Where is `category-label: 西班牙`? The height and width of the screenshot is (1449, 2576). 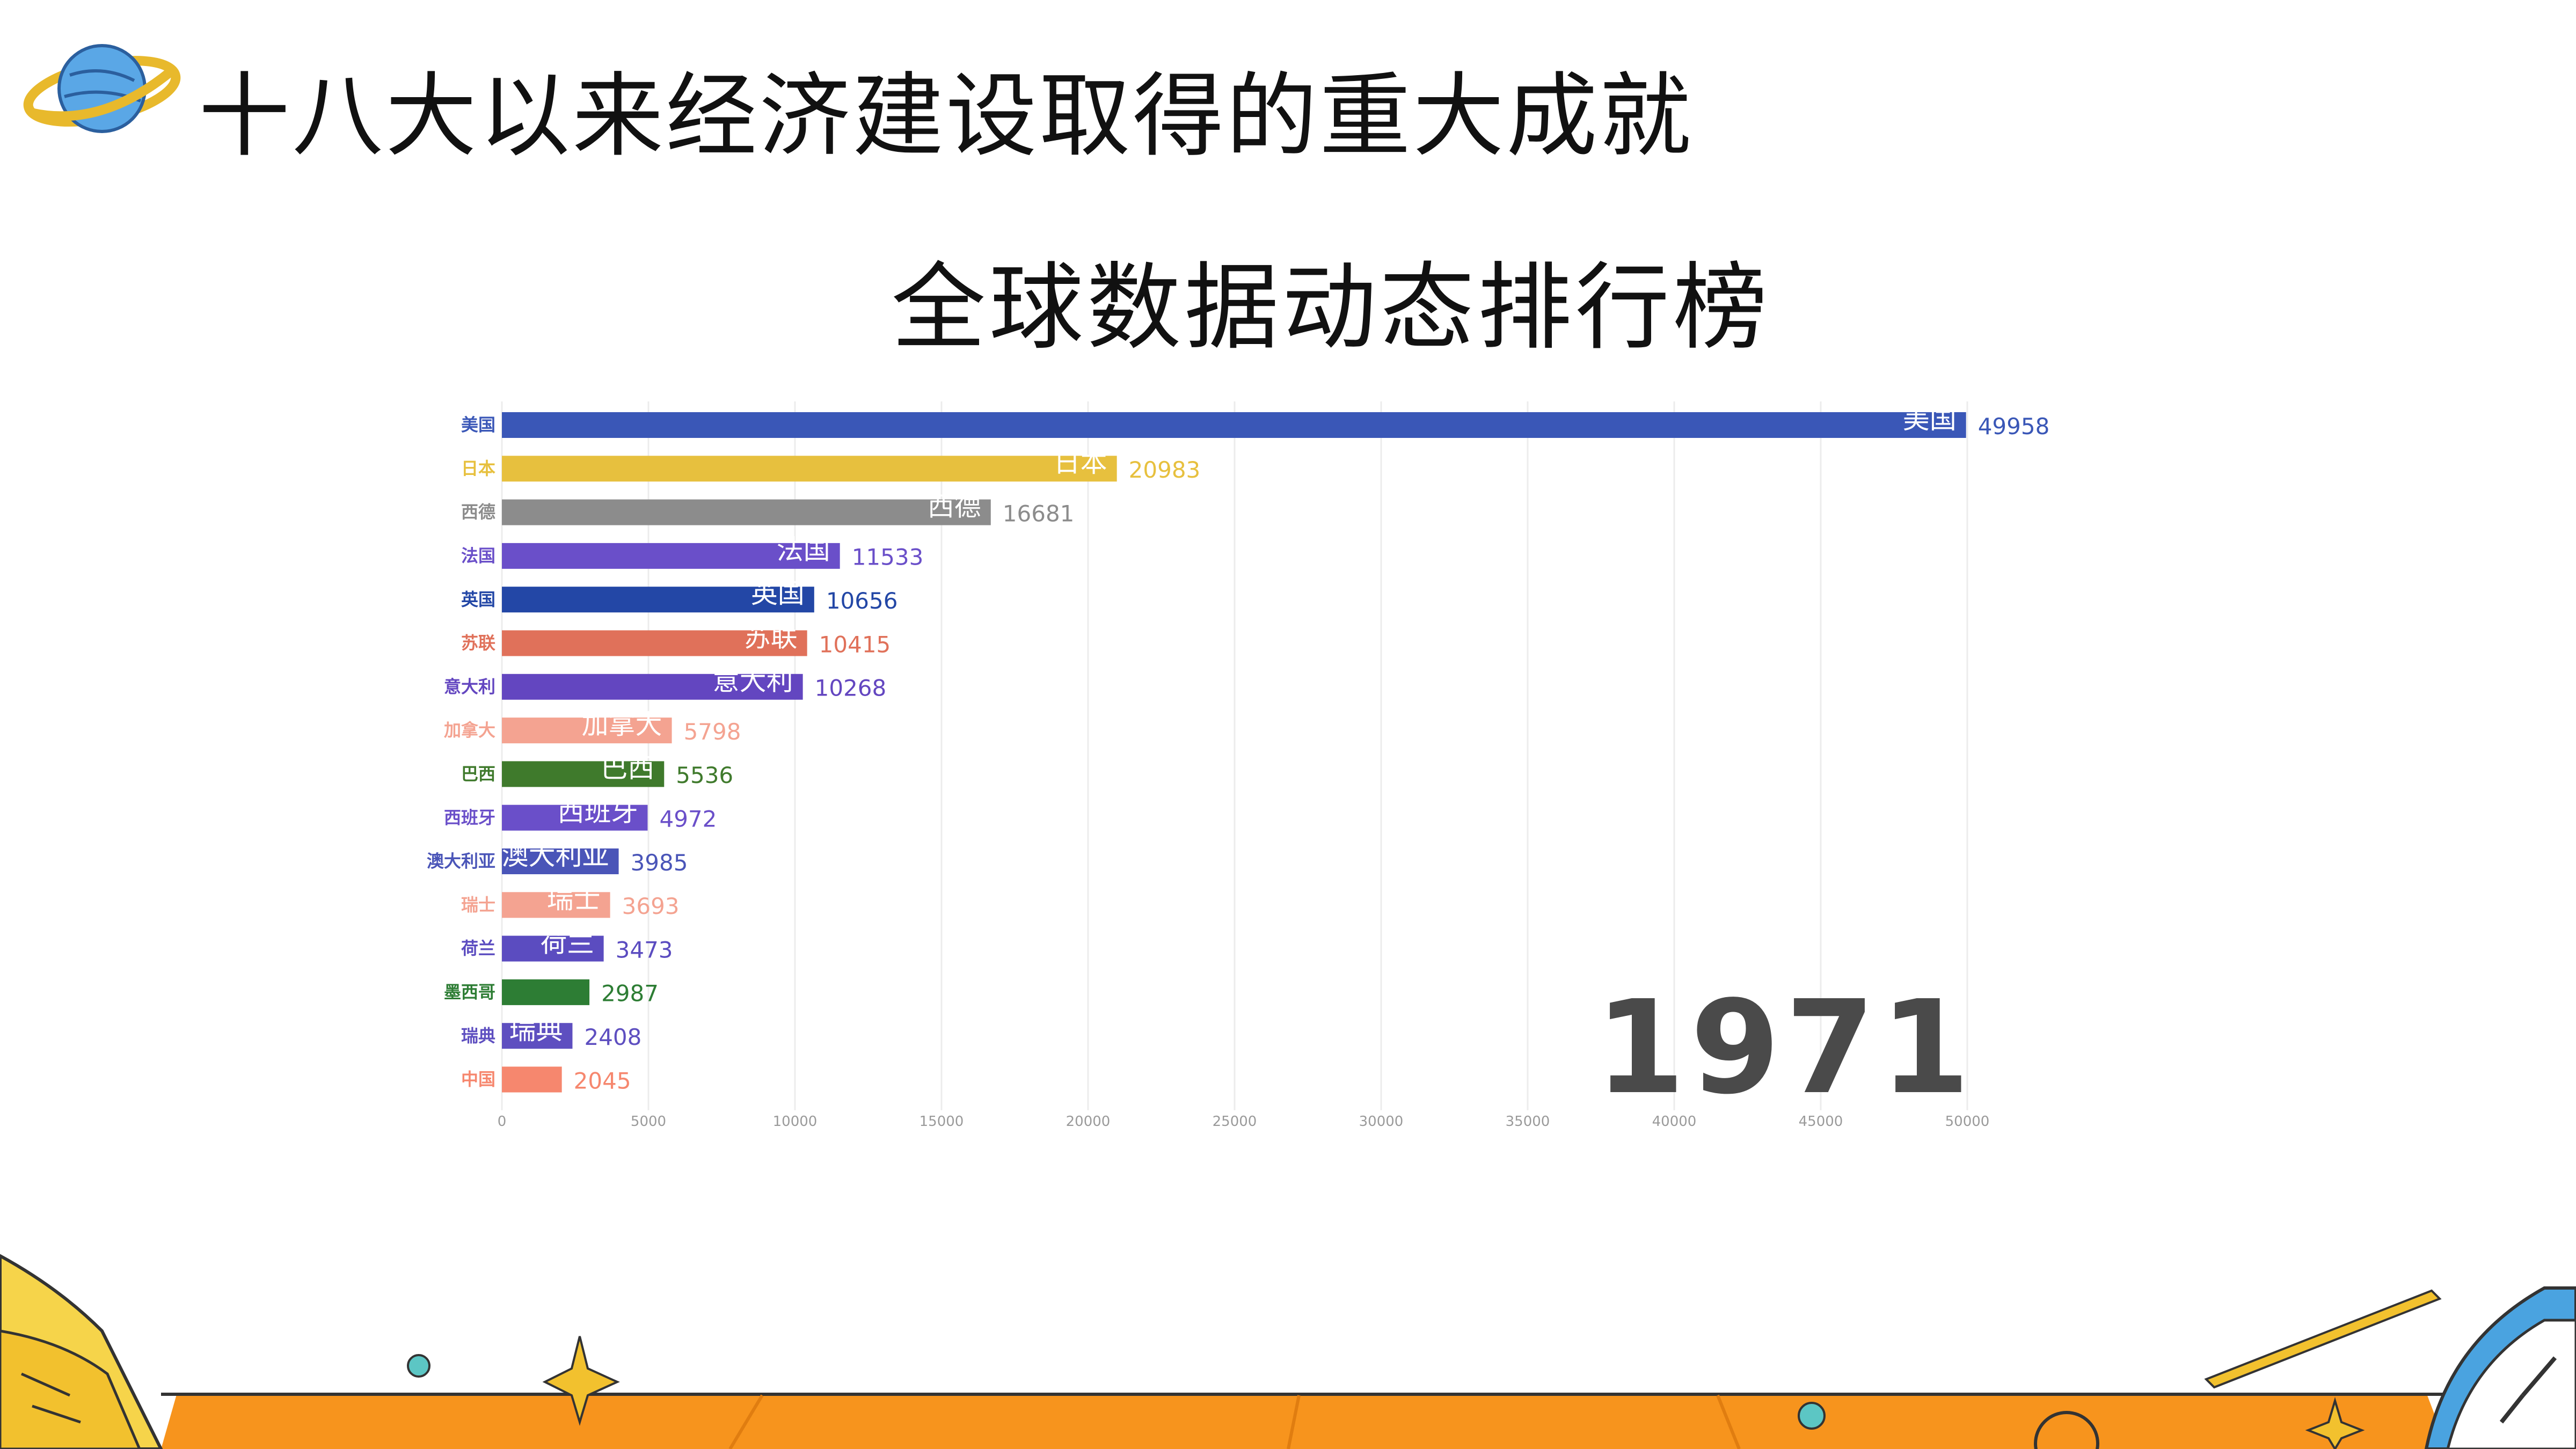 category-label: 西班牙 is located at coordinates (470, 817).